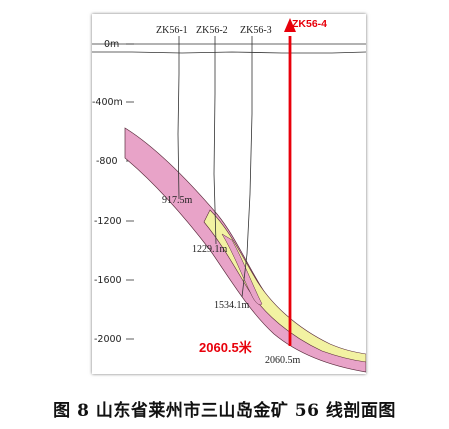 The height and width of the screenshot is (429, 449). What do you see at coordinates (108, 339) in the screenshot?
I see `y-label-2000: -2000` at bounding box center [108, 339].